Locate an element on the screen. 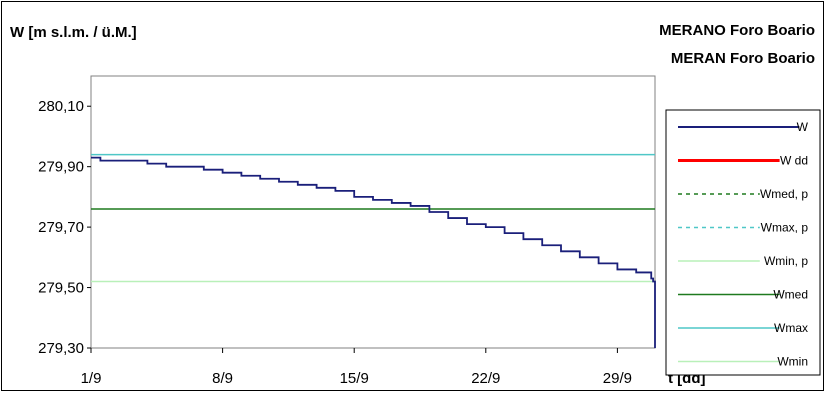 This screenshot has height=394, width=827. legend-item: Wmax is located at coordinates (743, 328).